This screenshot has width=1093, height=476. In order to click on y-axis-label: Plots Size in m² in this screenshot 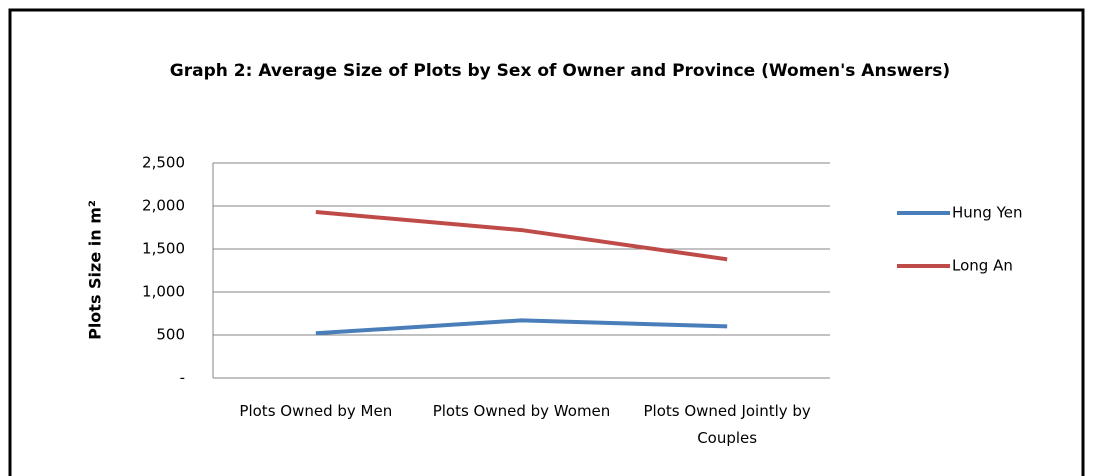, I will do `click(95, 270)`.